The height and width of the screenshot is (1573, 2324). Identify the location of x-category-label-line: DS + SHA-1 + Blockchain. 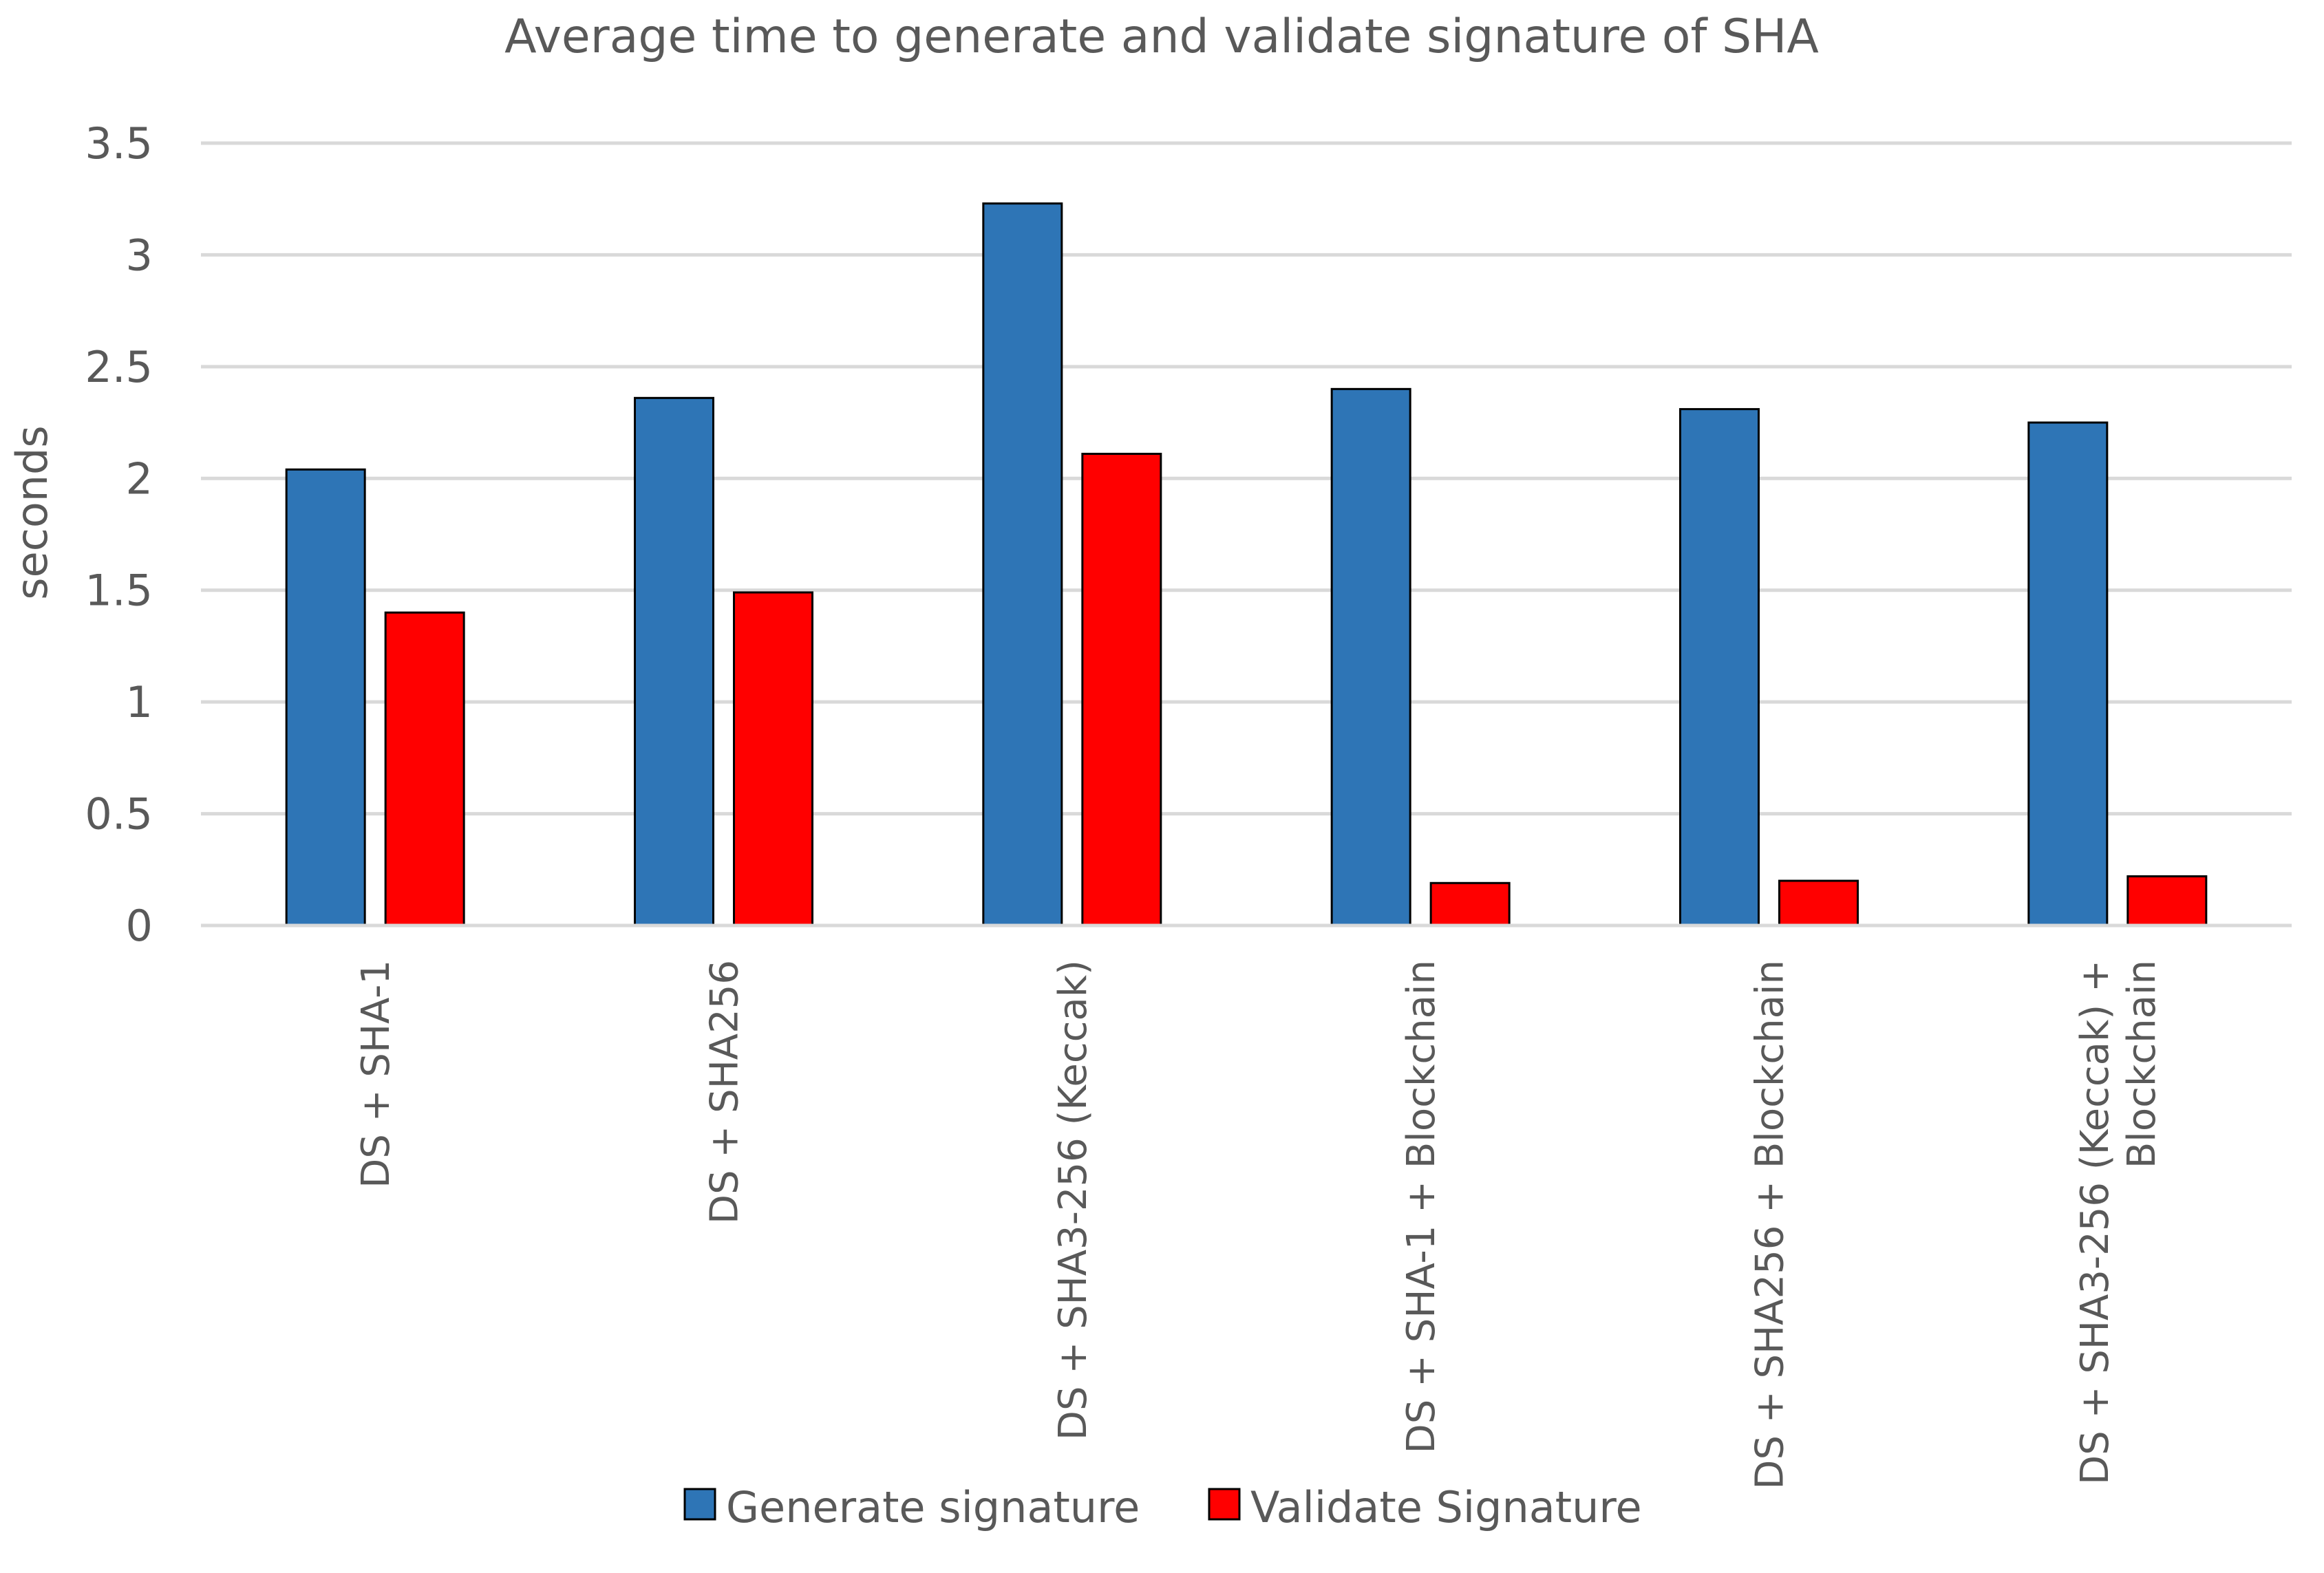
(1421, 1206).